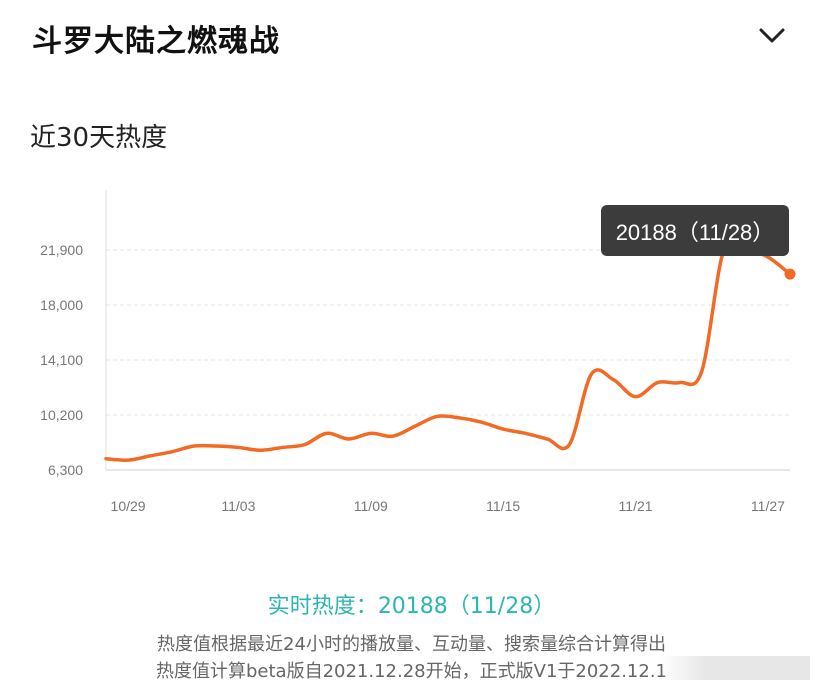 The height and width of the screenshot is (684, 823). Describe the element at coordinates (65, 470) in the screenshot. I see `y-tick-label: 6,300` at that location.